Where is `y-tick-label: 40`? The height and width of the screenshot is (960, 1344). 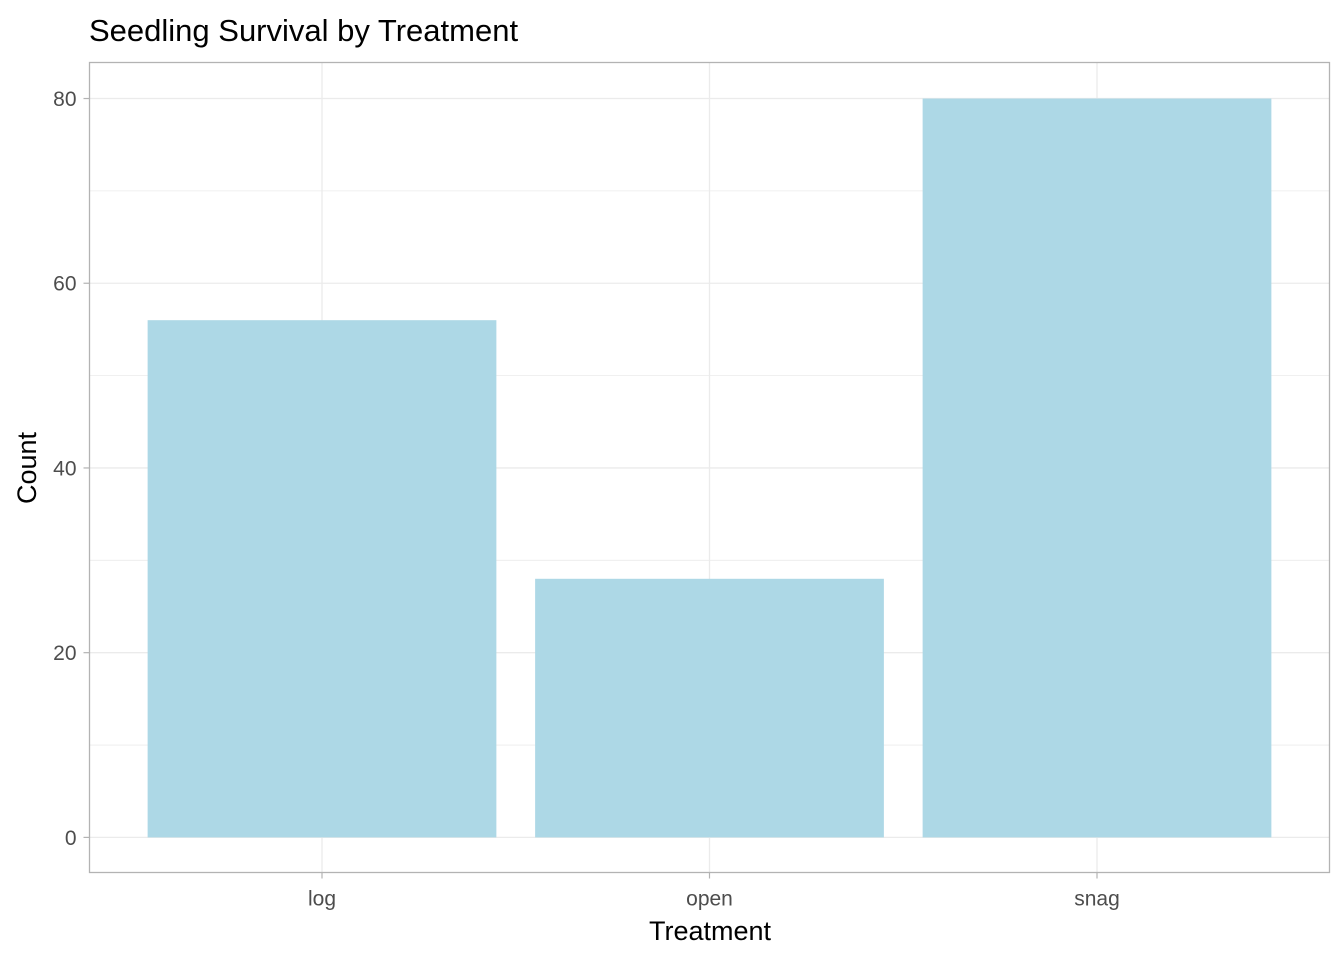
y-tick-label: 40 is located at coordinates (64, 468).